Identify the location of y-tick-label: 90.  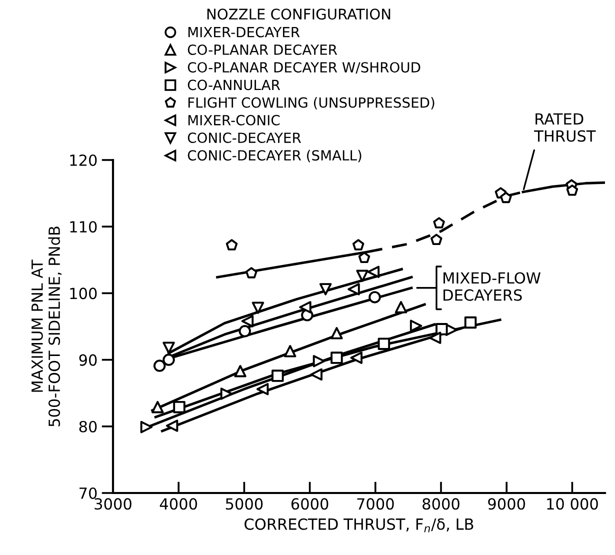
(88, 360).